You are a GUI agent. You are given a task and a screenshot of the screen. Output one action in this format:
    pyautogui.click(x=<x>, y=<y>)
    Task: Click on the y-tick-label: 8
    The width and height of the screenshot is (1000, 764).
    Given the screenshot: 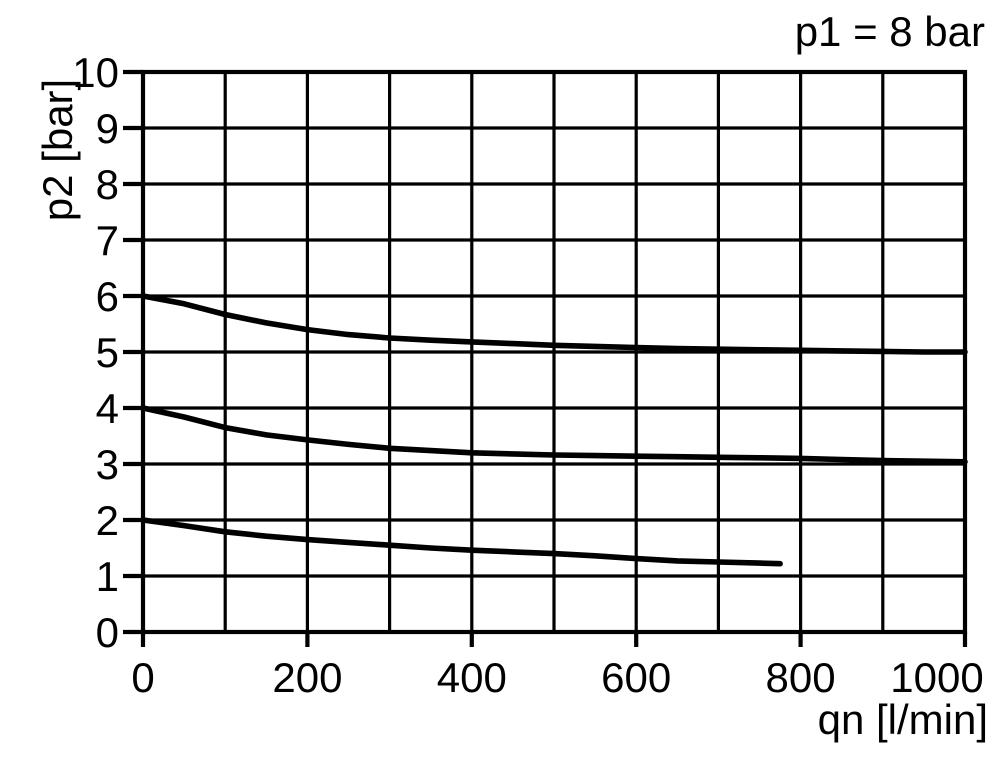 What is the action you would take?
    pyautogui.click(x=107, y=184)
    